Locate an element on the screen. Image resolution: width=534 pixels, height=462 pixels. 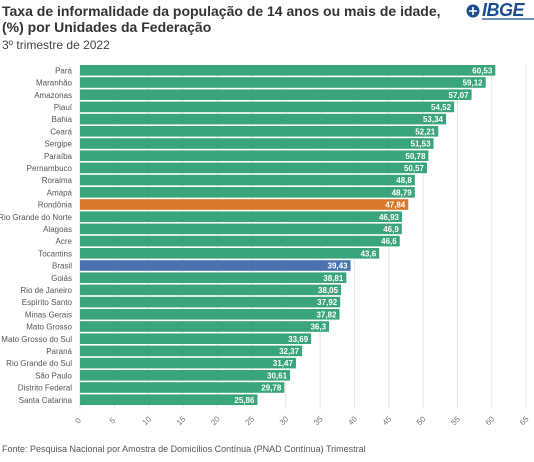
category-label: Rio de Janeiro is located at coordinates (46, 290).